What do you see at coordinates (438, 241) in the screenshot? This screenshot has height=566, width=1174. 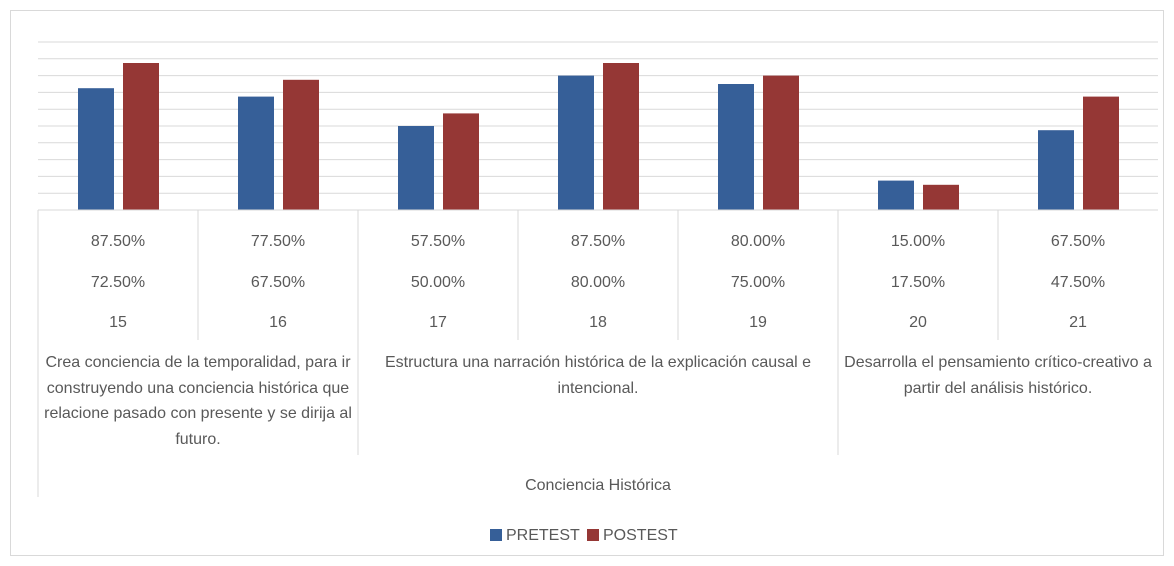 I see `table-cell: 57.50%` at bounding box center [438, 241].